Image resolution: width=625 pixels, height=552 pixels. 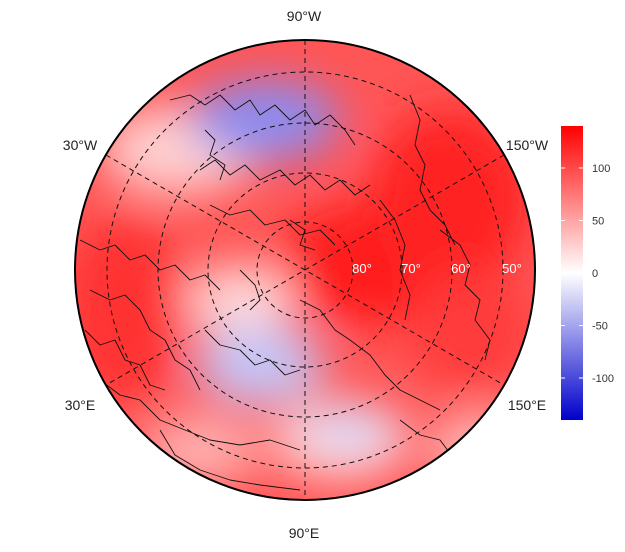 What do you see at coordinates (461, 268) in the screenshot?
I see `latitude-label-60: 60°` at bounding box center [461, 268].